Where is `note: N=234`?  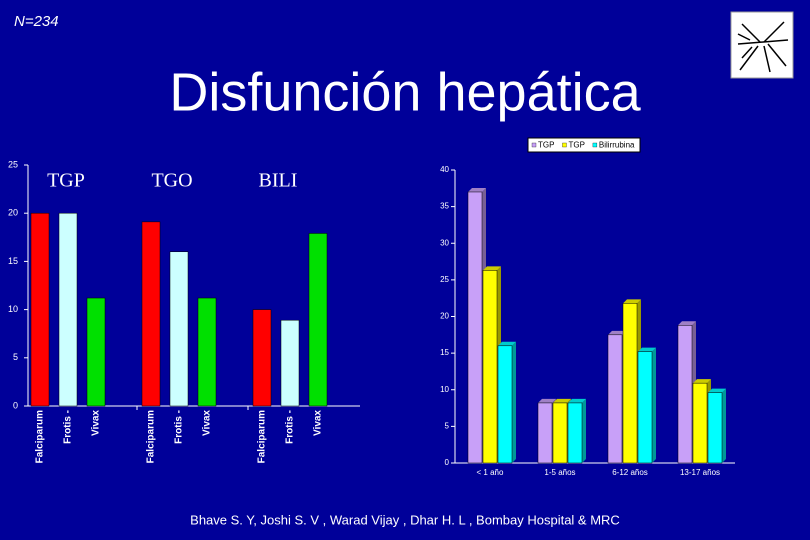 note: N=234 is located at coordinates (36, 21).